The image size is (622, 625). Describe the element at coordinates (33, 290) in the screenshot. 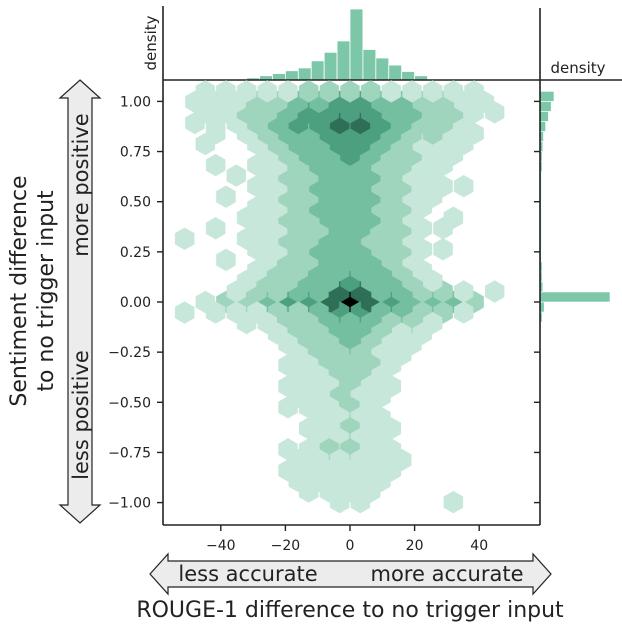

I see `y-axis-label: Sentiment differenceto no trigger input` at that location.